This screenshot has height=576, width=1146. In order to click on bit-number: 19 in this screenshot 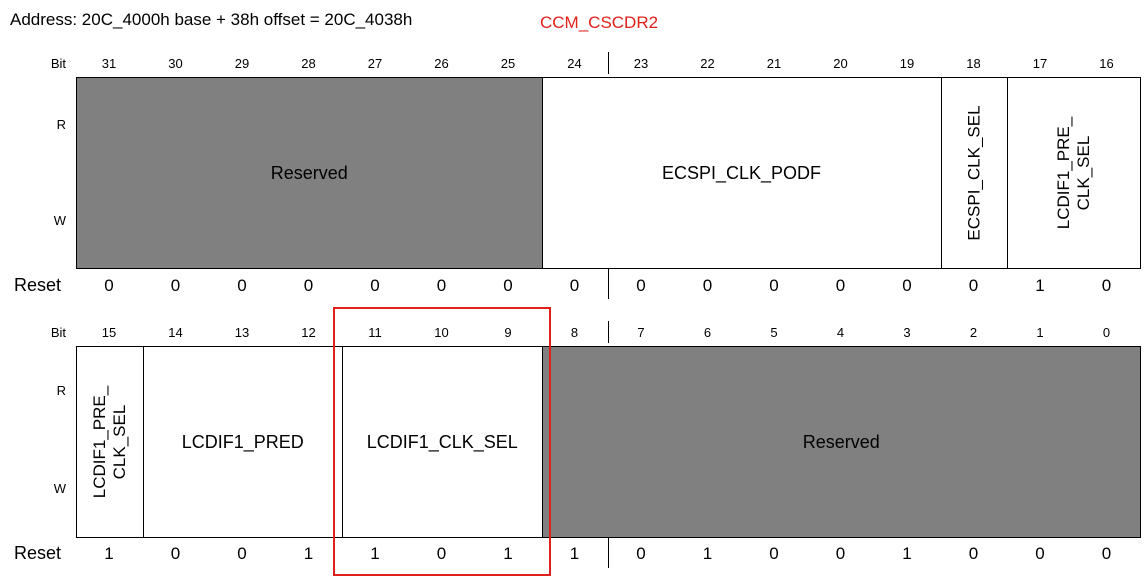, I will do `click(907, 63)`.